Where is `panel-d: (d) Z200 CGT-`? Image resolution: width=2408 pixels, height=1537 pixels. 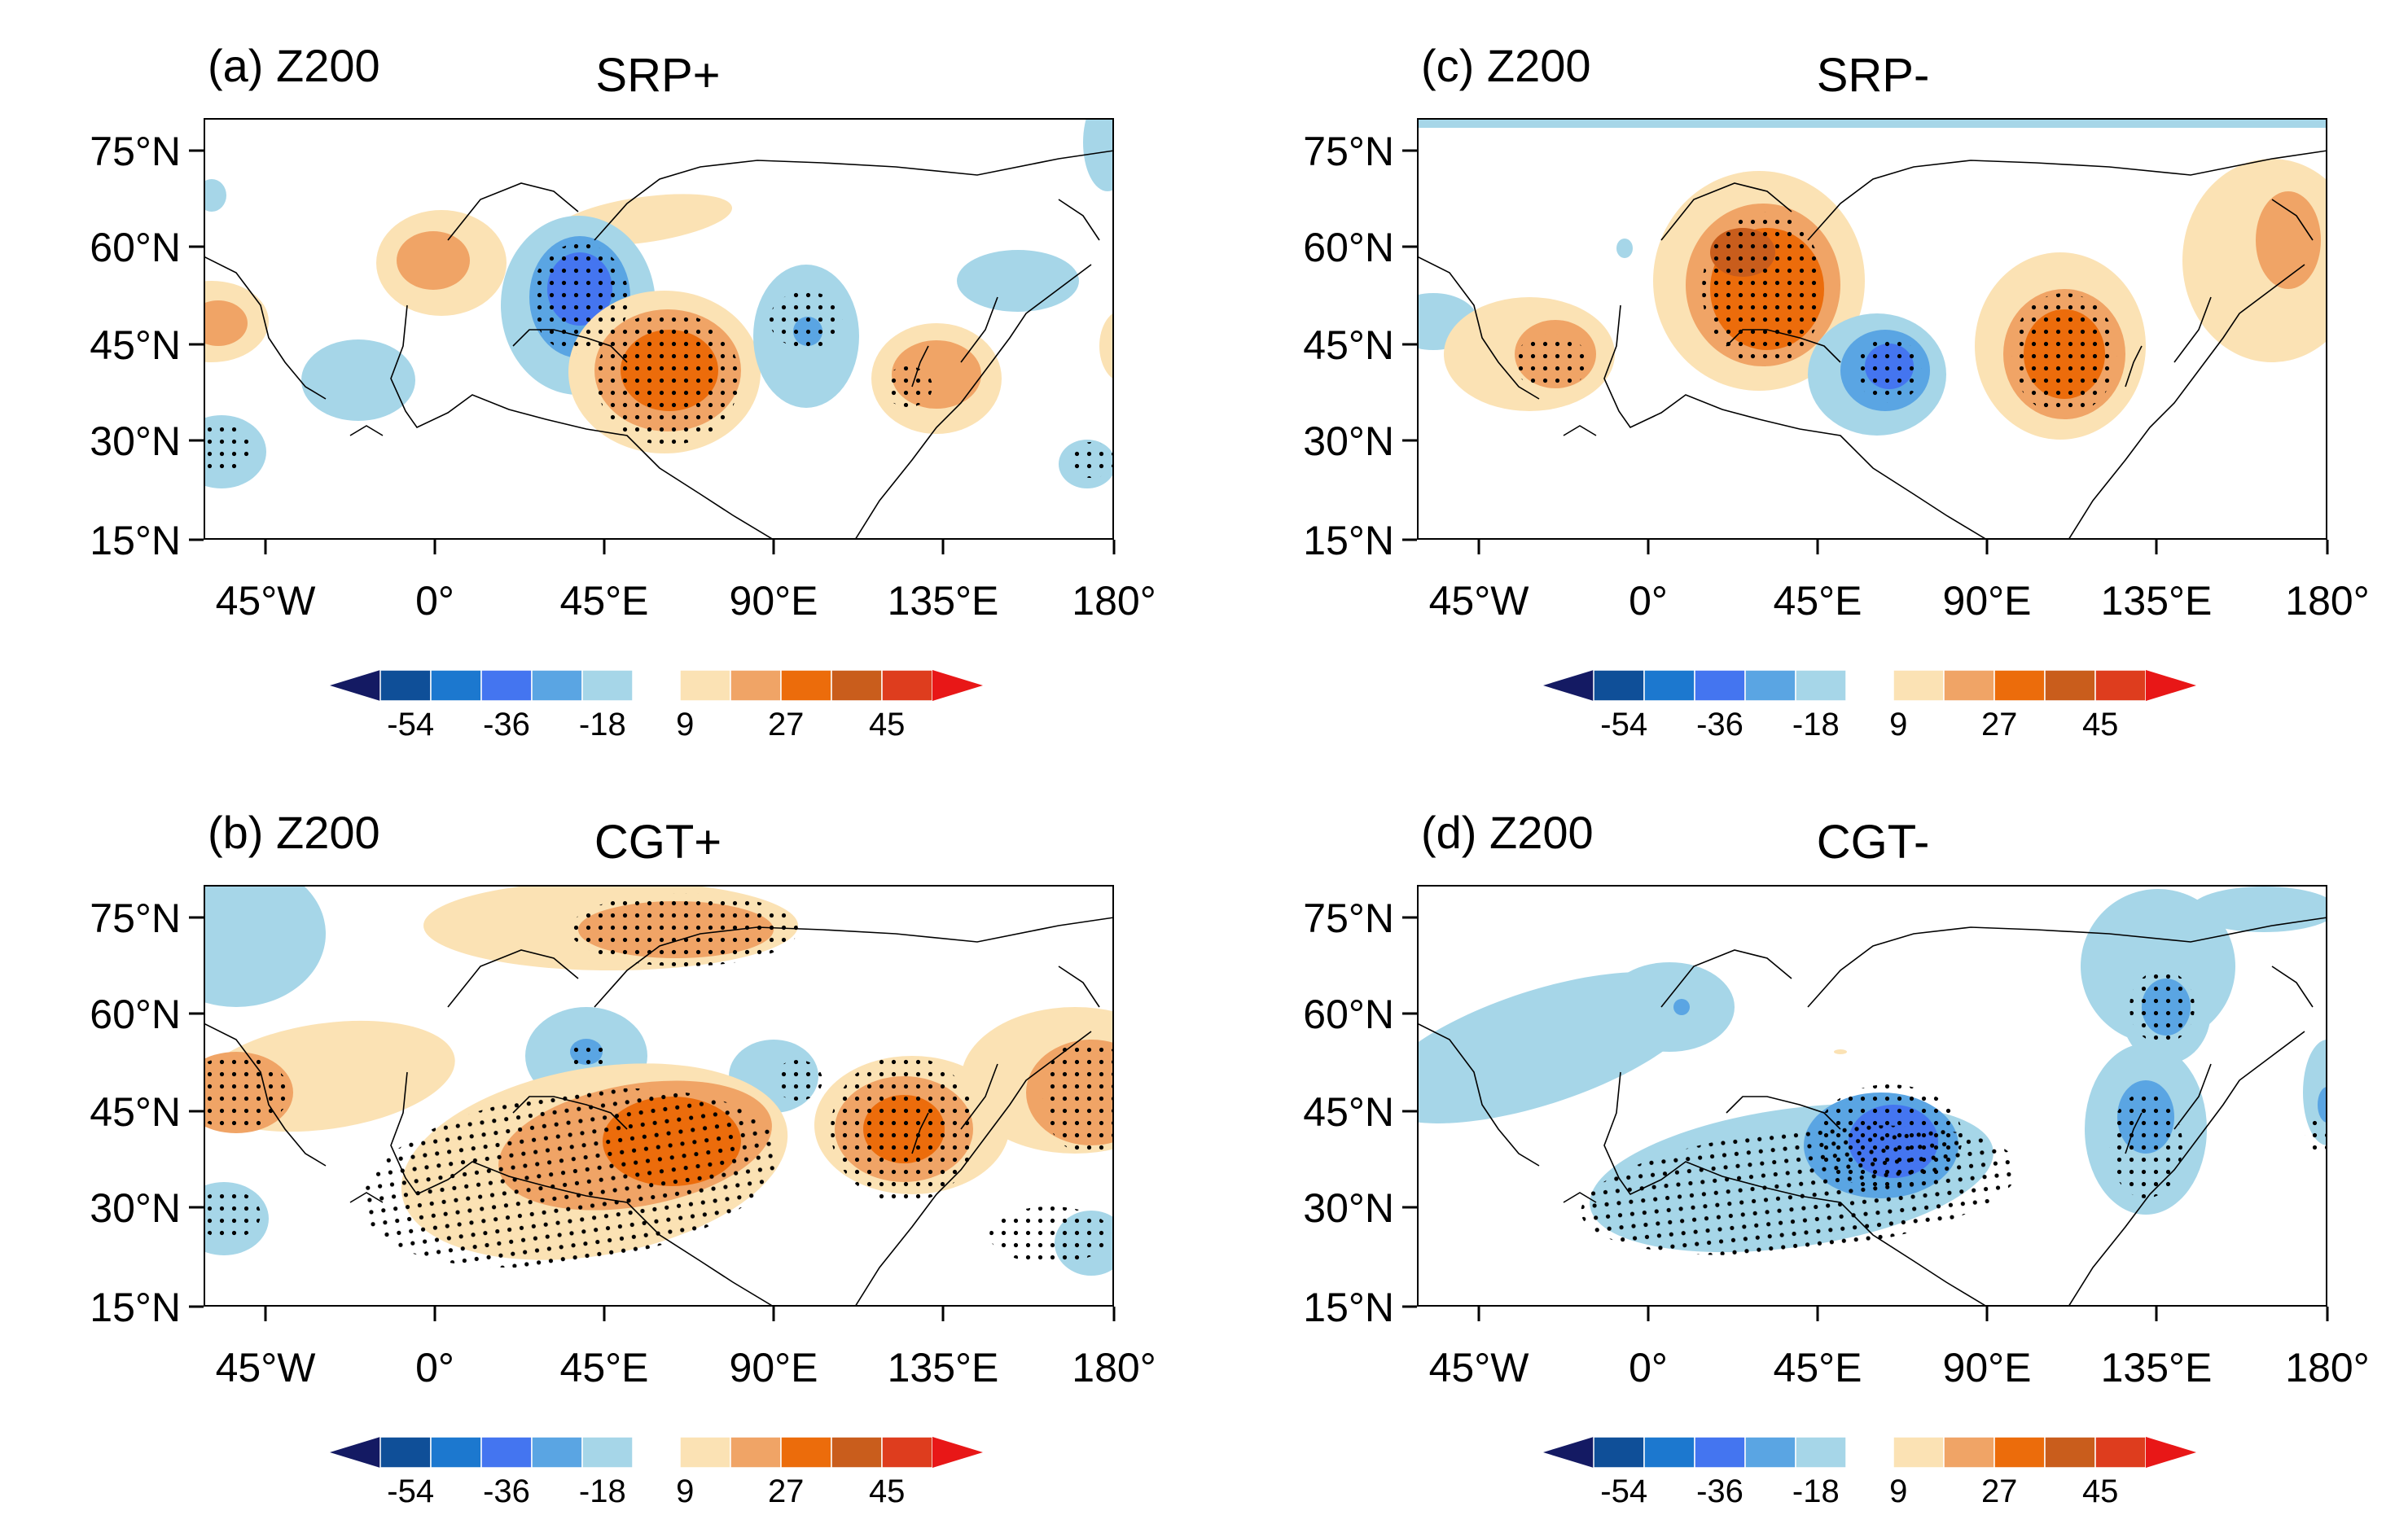 panel-d: (d) Z200 CGT- is located at coordinates (1872, 1057).